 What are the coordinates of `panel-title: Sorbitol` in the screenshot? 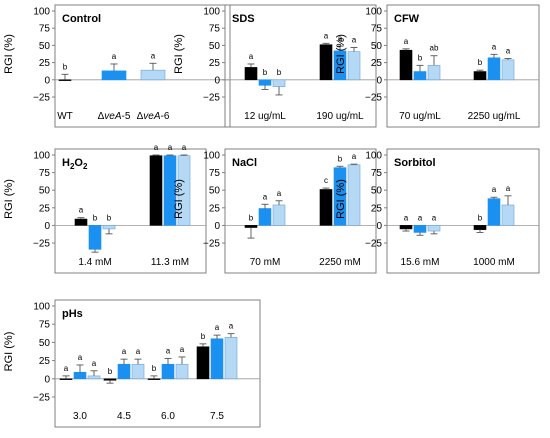 It's located at (415, 163).